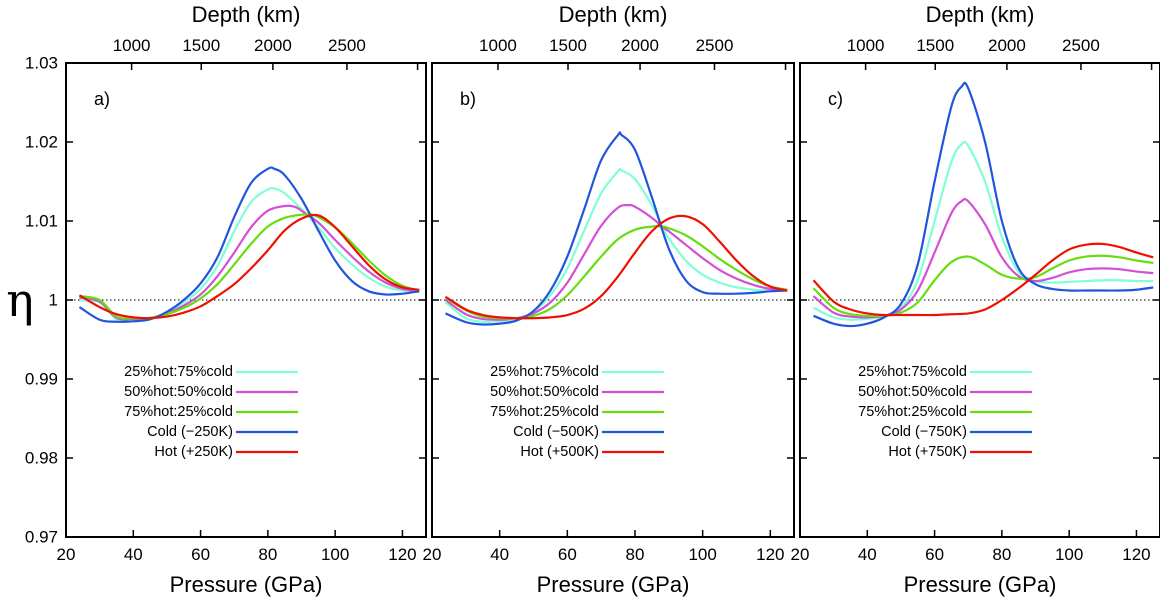 The width and height of the screenshot is (1160, 602). What do you see at coordinates (53, 300) in the screenshot?
I see `y-tick-label: 1` at bounding box center [53, 300].